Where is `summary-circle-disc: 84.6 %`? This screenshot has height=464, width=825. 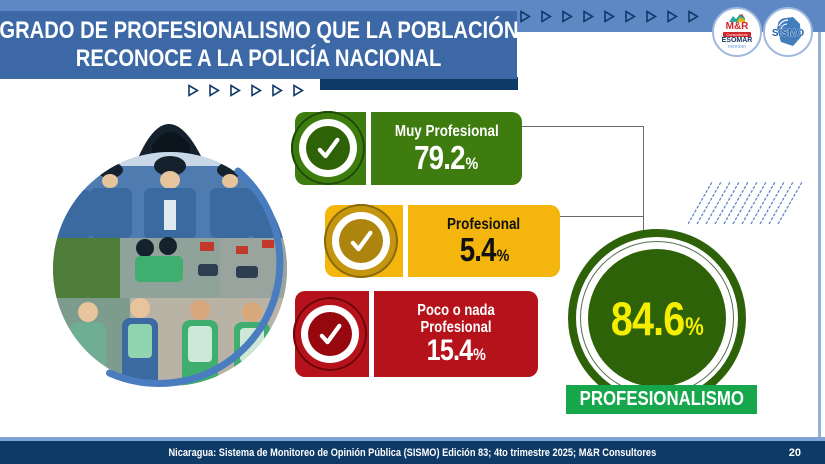 summary-circle-disc: 84.6 % is located at coordinates (657, 318).